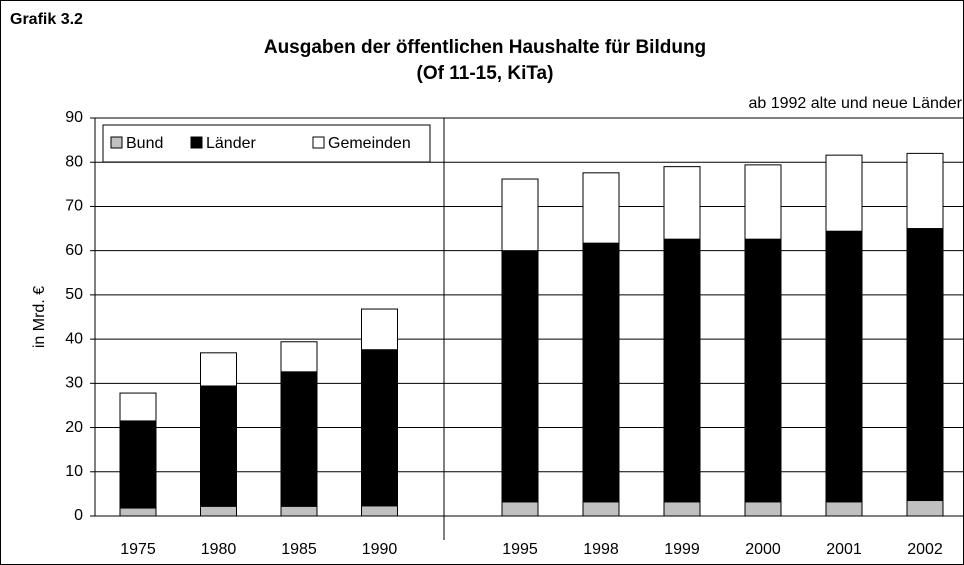 The image size is (964, 565). I want to click on annotation: ab 1992 alte und neue Länder, so click(855, 103).